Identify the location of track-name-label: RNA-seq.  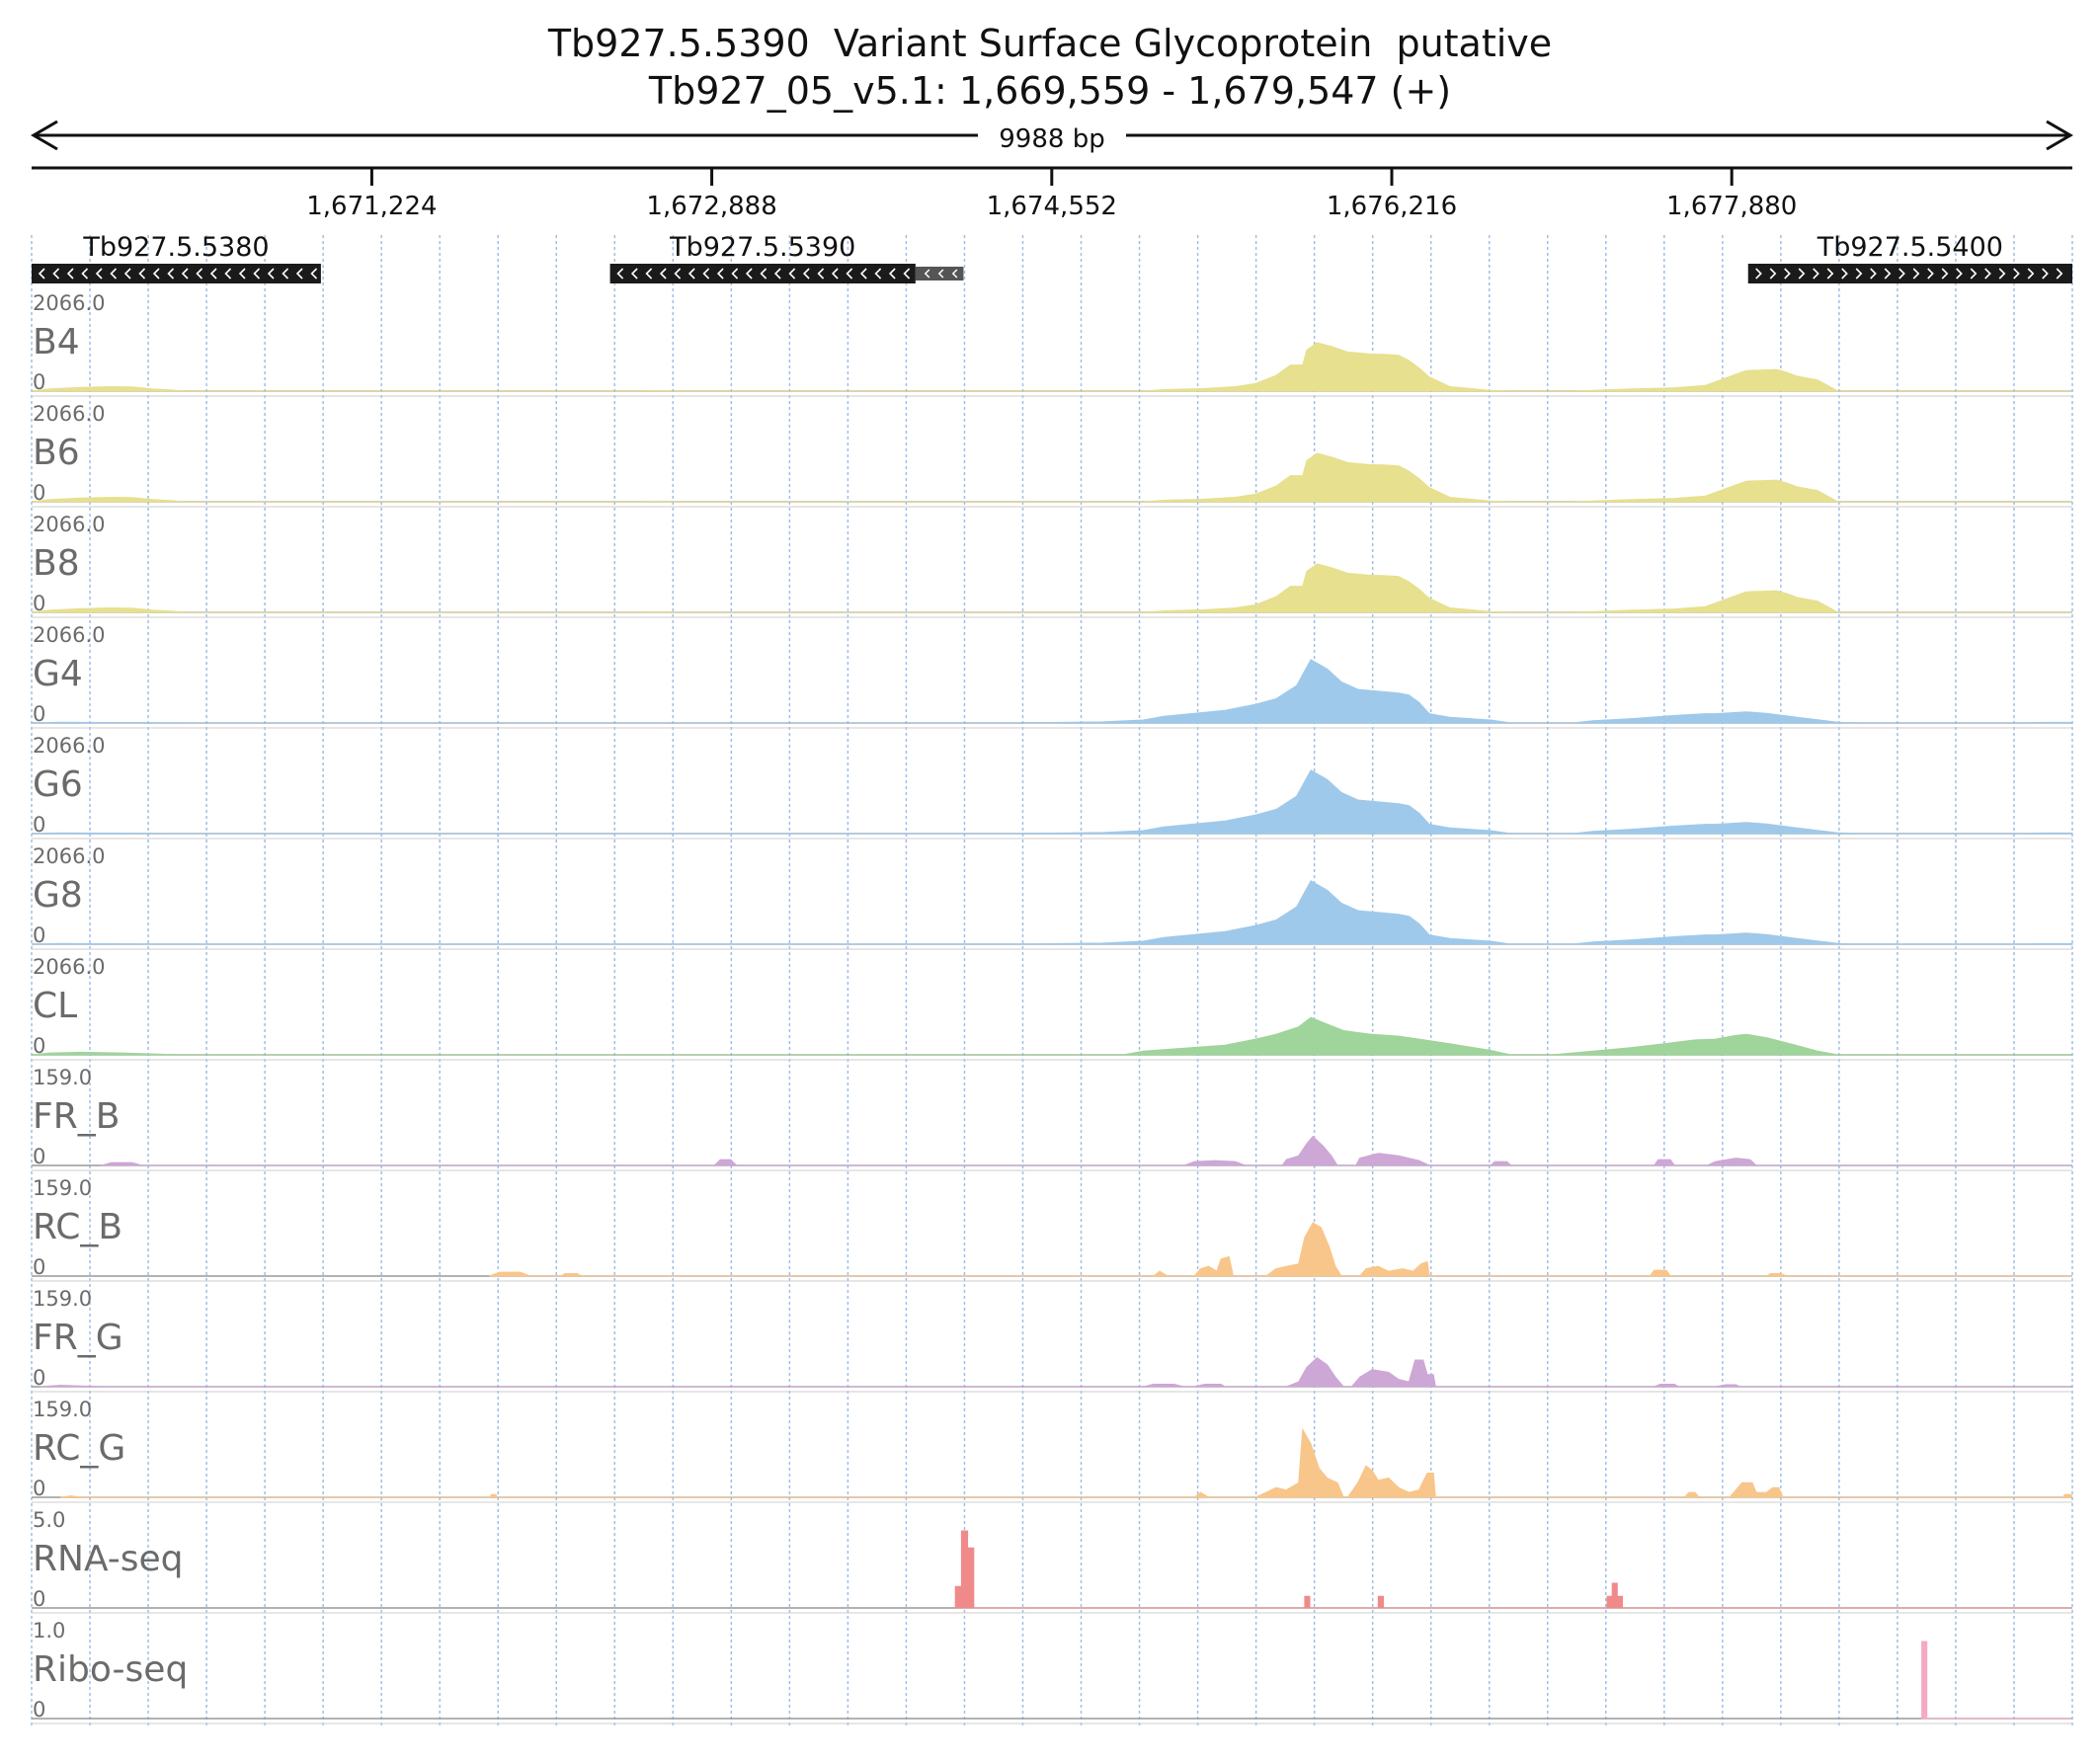
(108, 1559).